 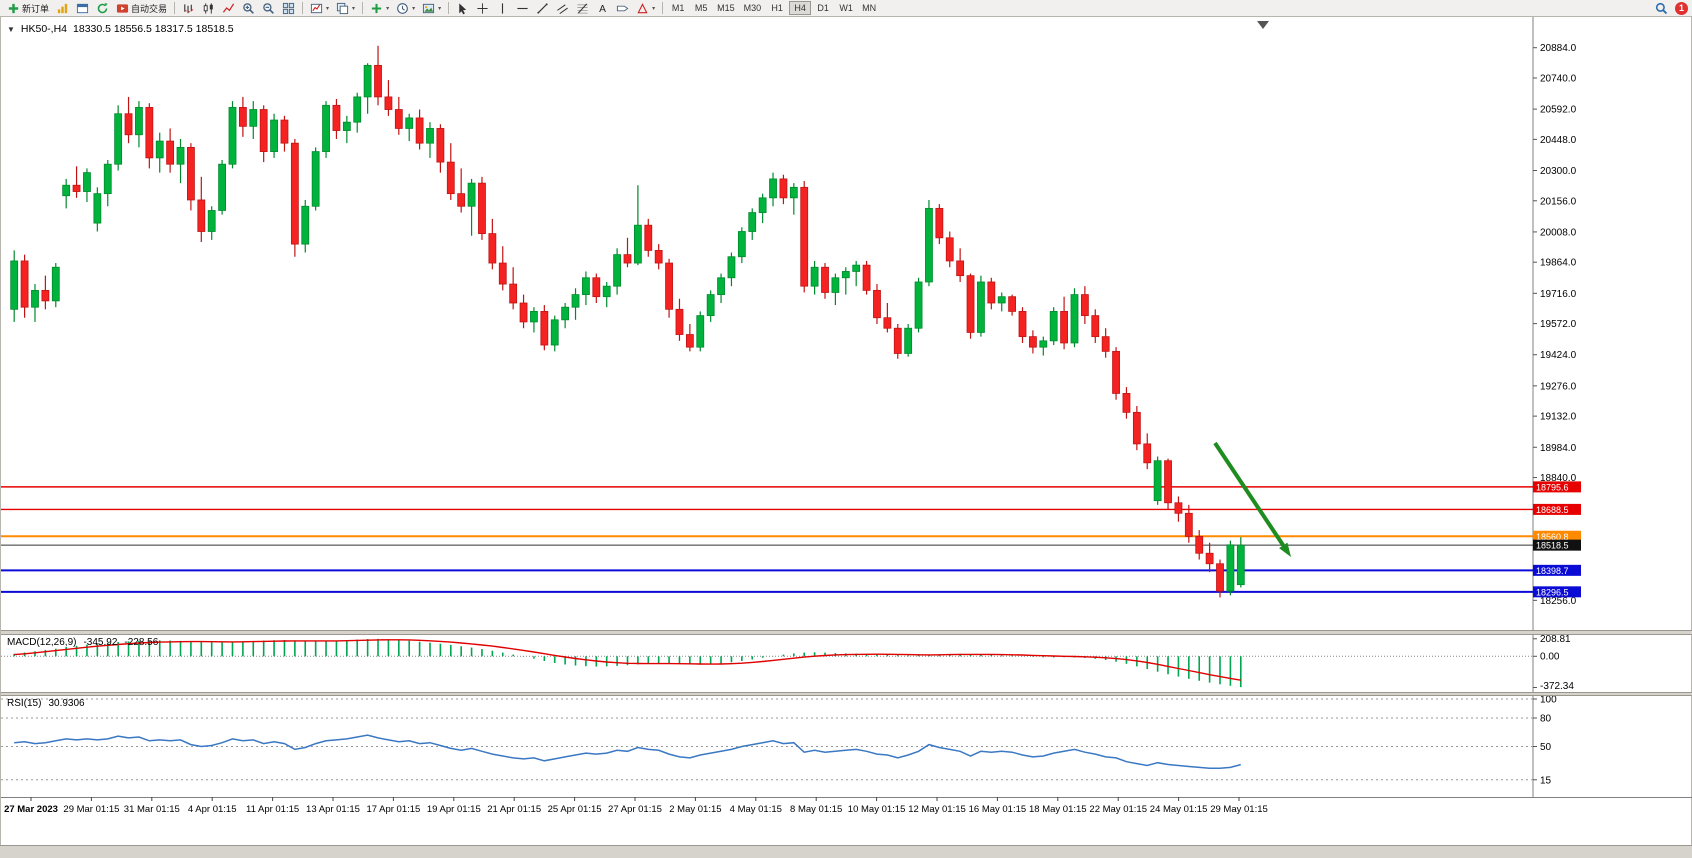 I want to click on svg-text: 20592.0, so click(x=1558, y=110).